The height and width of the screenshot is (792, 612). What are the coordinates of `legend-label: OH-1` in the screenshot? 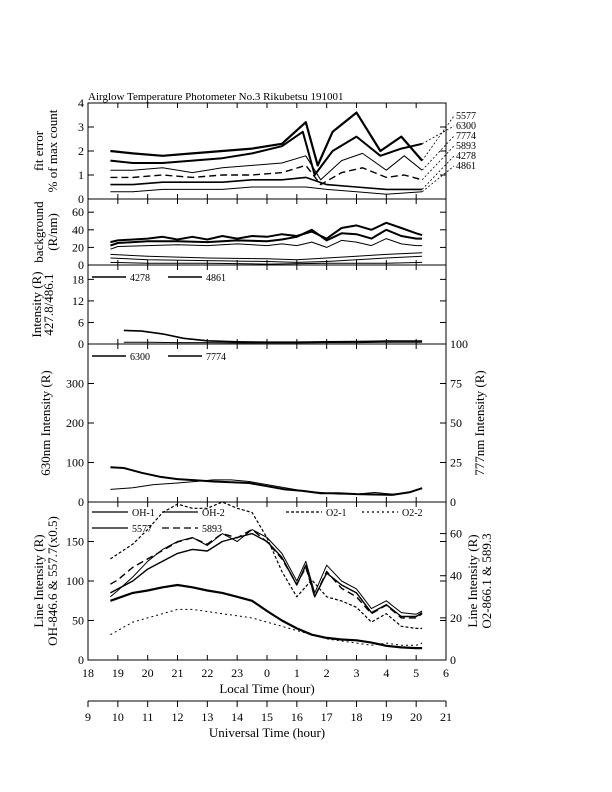 It's located at (143, 513).